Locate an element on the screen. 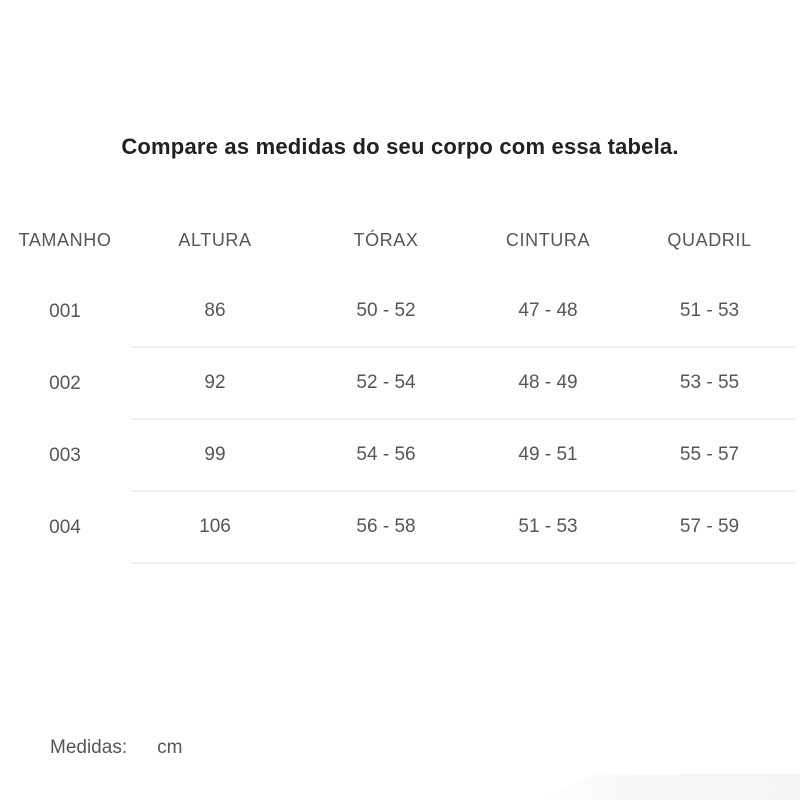 This screenshot has width=800, height=800. cell-quadril: 51 - 53 is located at coordinates (709, 312).